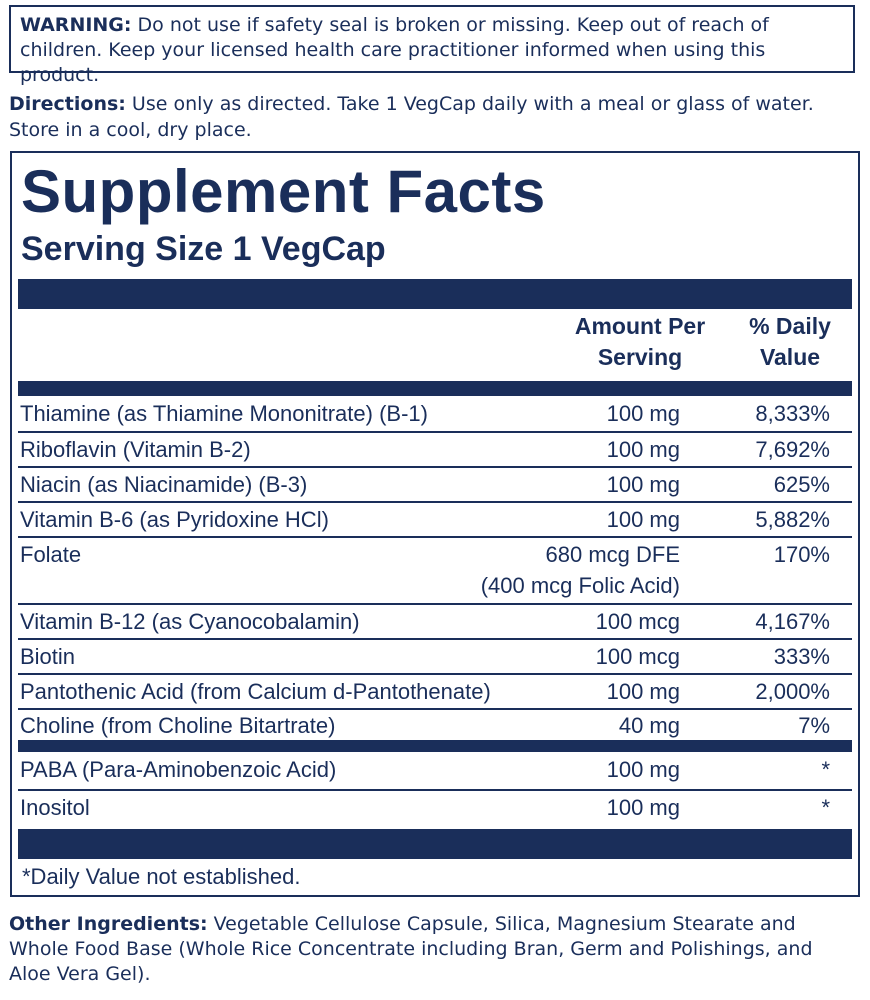 This screenshot has width=870, height=1000. I want to click on panel-title: Supplement Facts, so click(283, 191).